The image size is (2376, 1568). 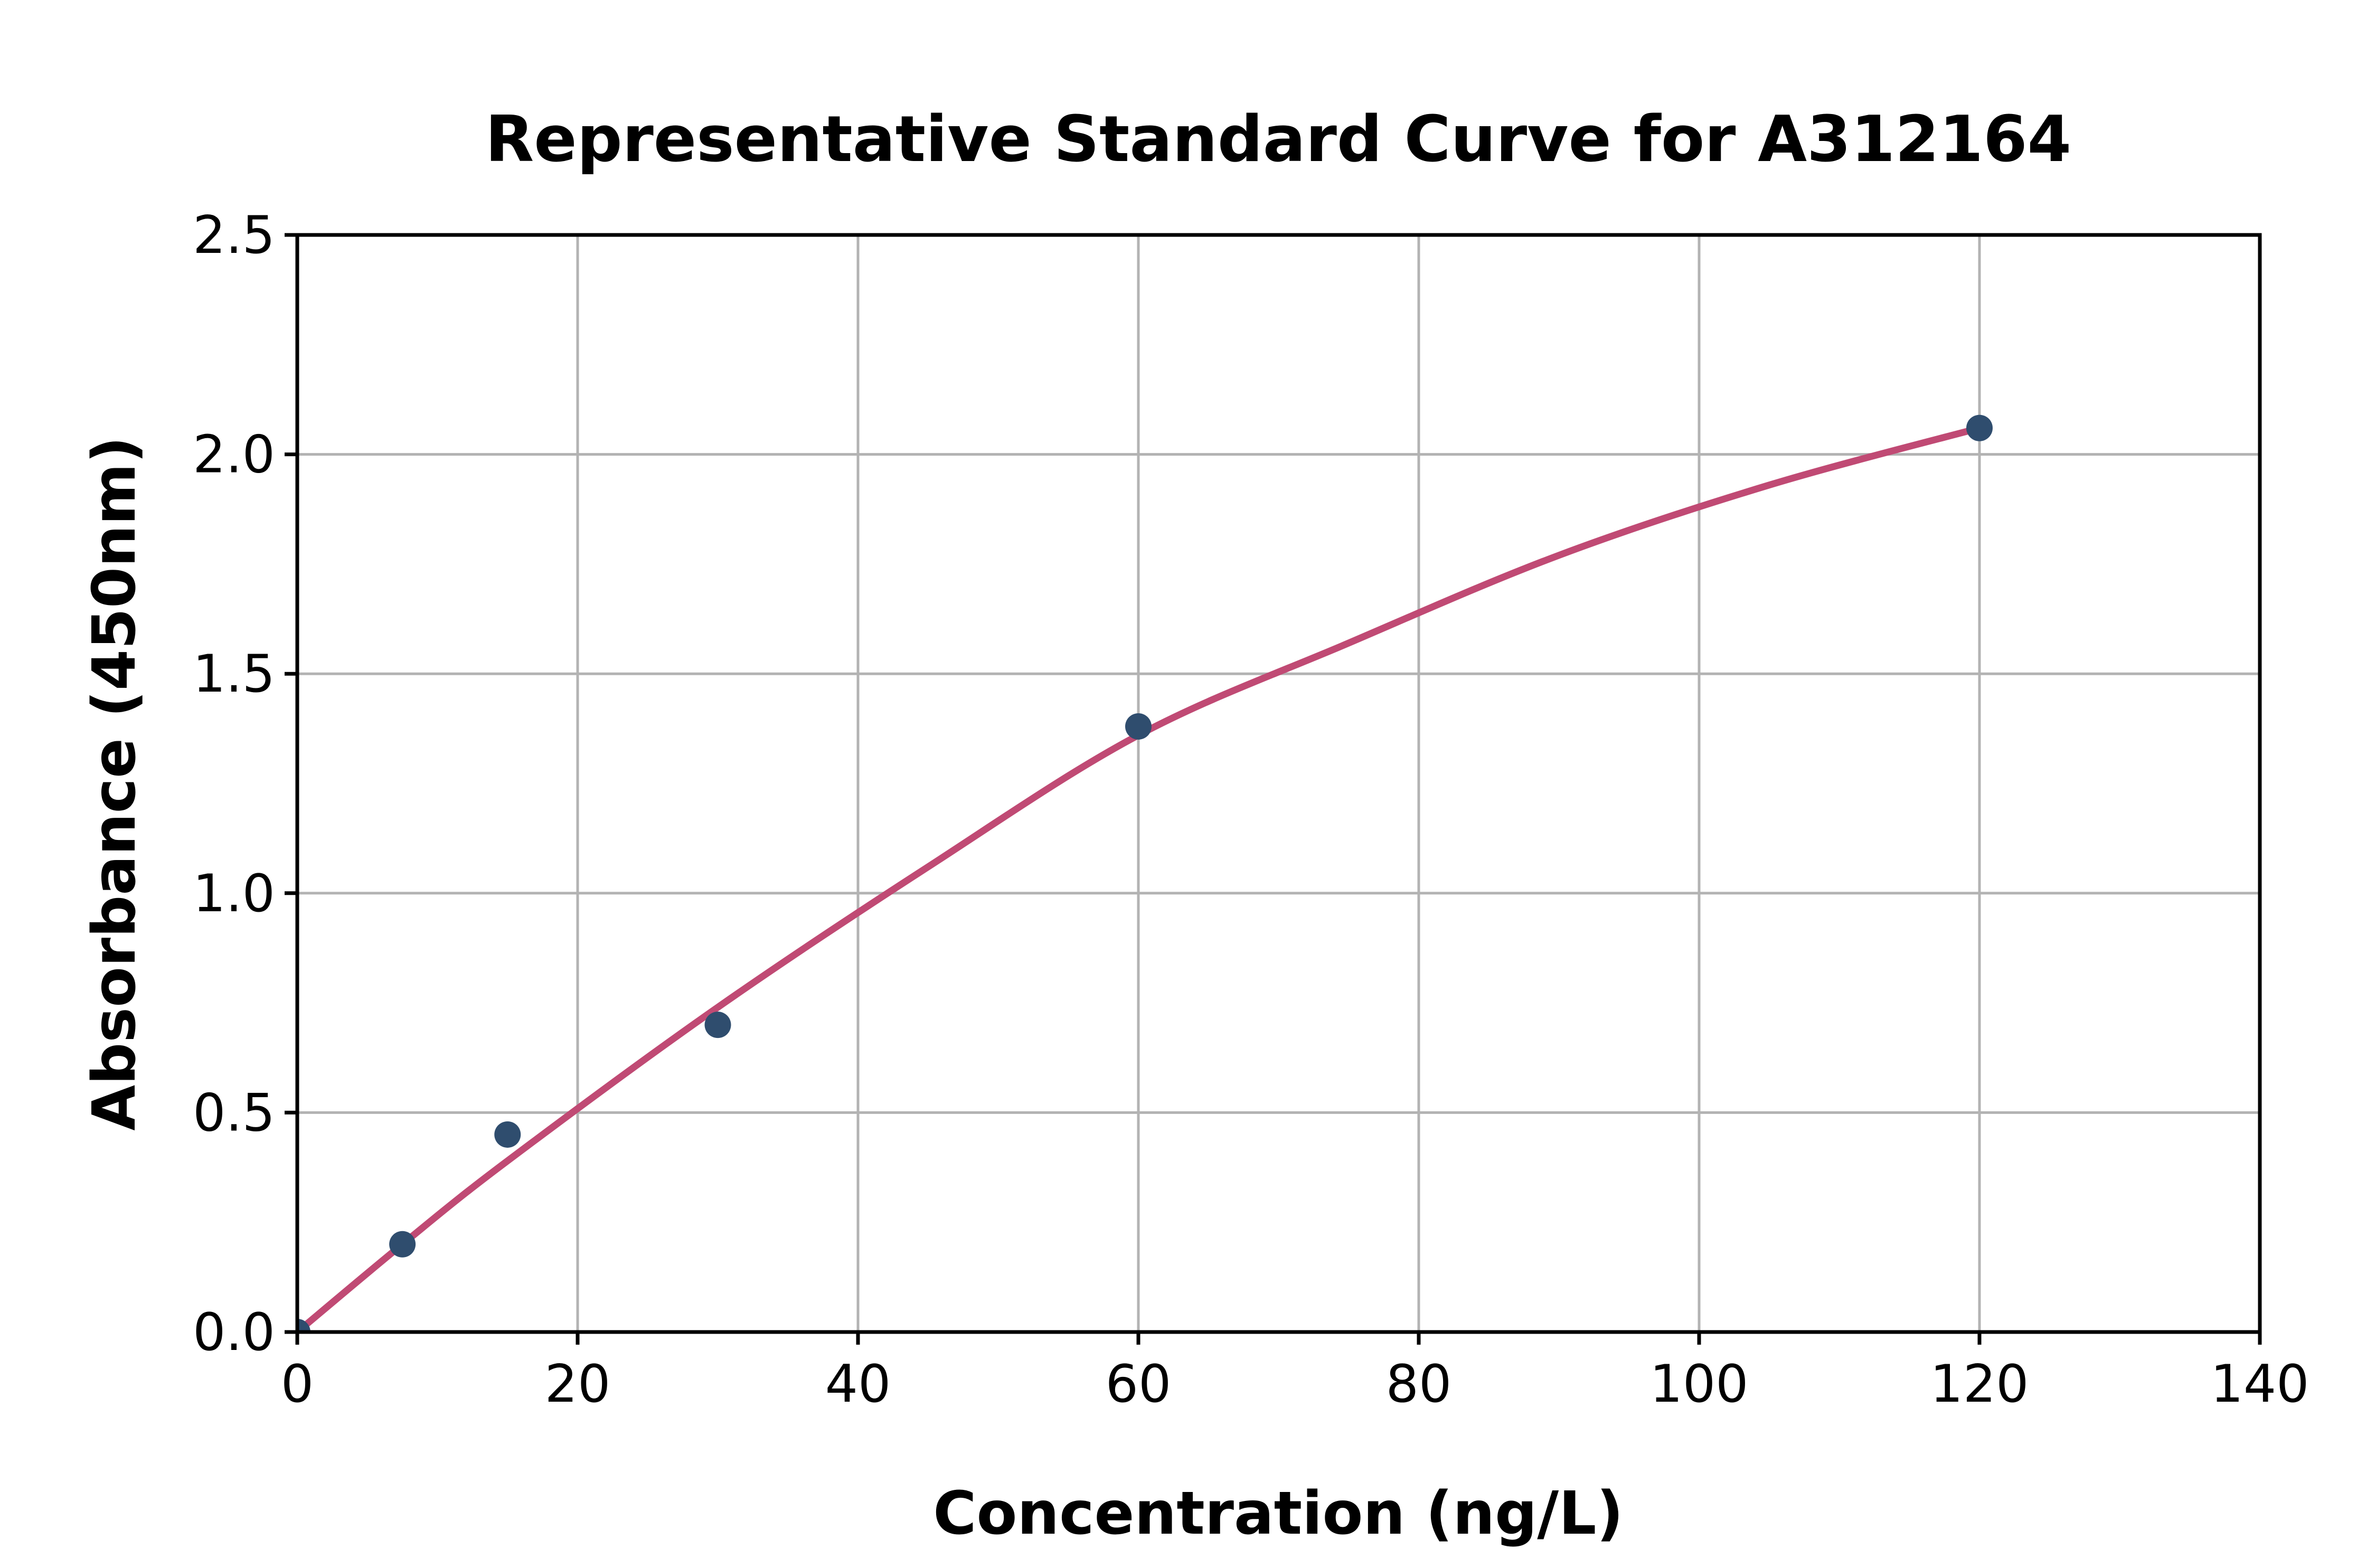 What do you see at coordinates (115, 783) in the screenshot?
I see `y-axis-label: Absorbance (450nm)` at bounding box center [115, 783].